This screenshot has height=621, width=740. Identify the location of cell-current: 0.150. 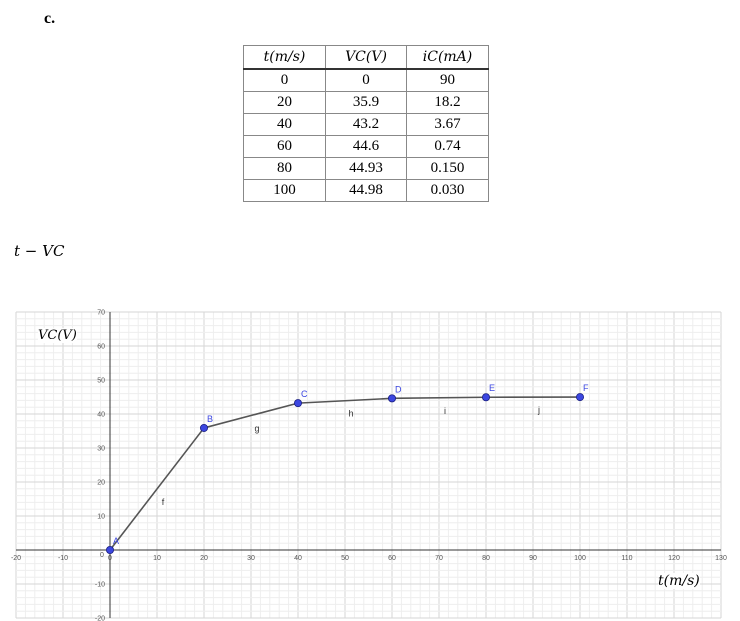
(447, 168).